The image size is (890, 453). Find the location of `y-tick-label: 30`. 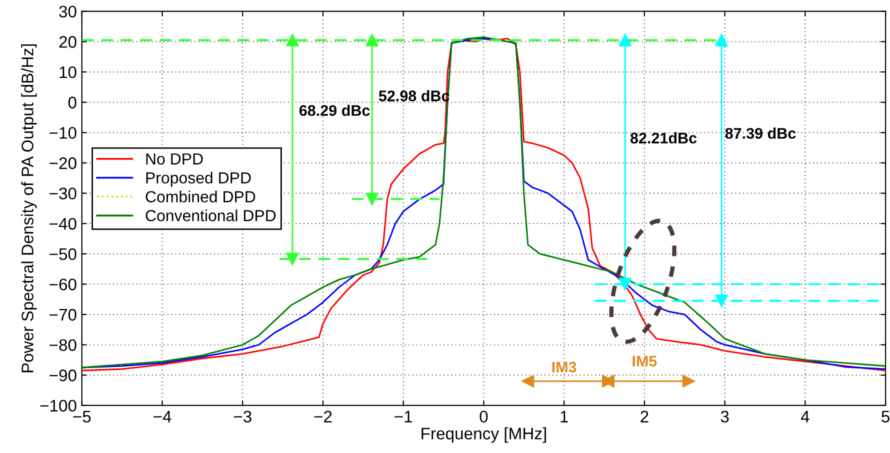

y-tick-label: 30 is located at coordinates (67, 12).